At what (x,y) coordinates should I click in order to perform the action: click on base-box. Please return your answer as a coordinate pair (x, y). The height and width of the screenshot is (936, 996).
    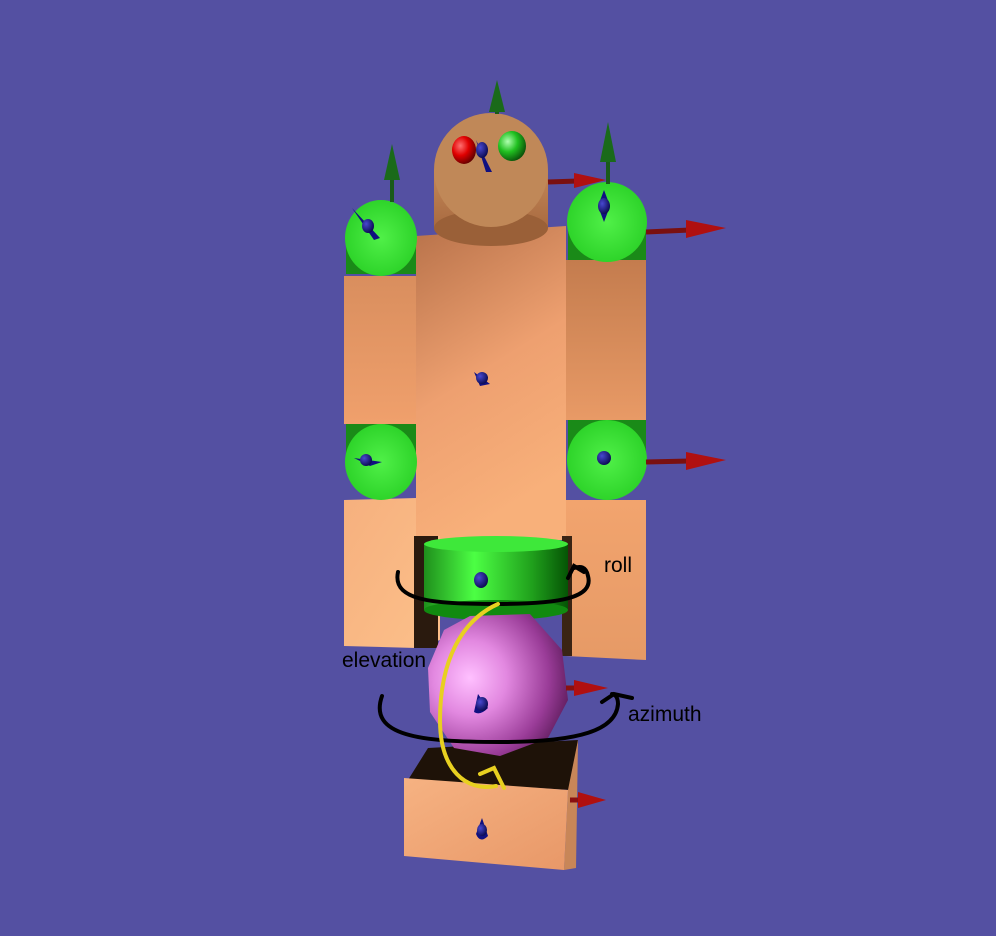
    Looking at the image, I should click on (505, 805).